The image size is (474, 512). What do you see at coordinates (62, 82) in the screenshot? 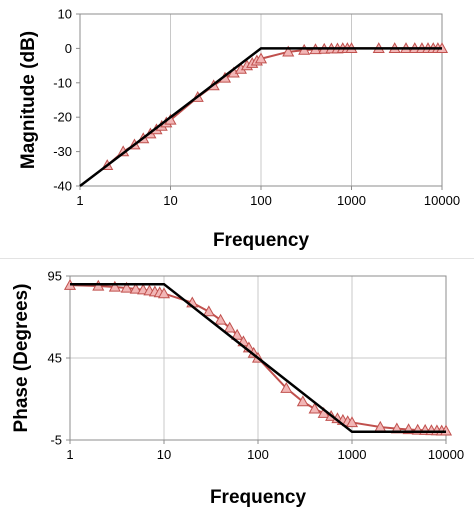
I see `magnitude-y-tick-label: -10` at bounding box center [62, 82].